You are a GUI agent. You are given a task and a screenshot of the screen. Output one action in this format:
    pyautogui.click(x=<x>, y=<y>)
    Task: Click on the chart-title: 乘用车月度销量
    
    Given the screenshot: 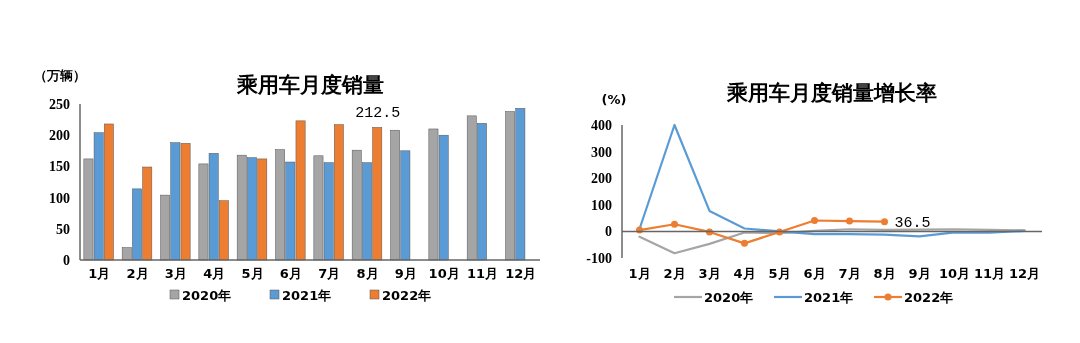 What is the action you would take?
    pyautogui.click(x=309, y=85)
    